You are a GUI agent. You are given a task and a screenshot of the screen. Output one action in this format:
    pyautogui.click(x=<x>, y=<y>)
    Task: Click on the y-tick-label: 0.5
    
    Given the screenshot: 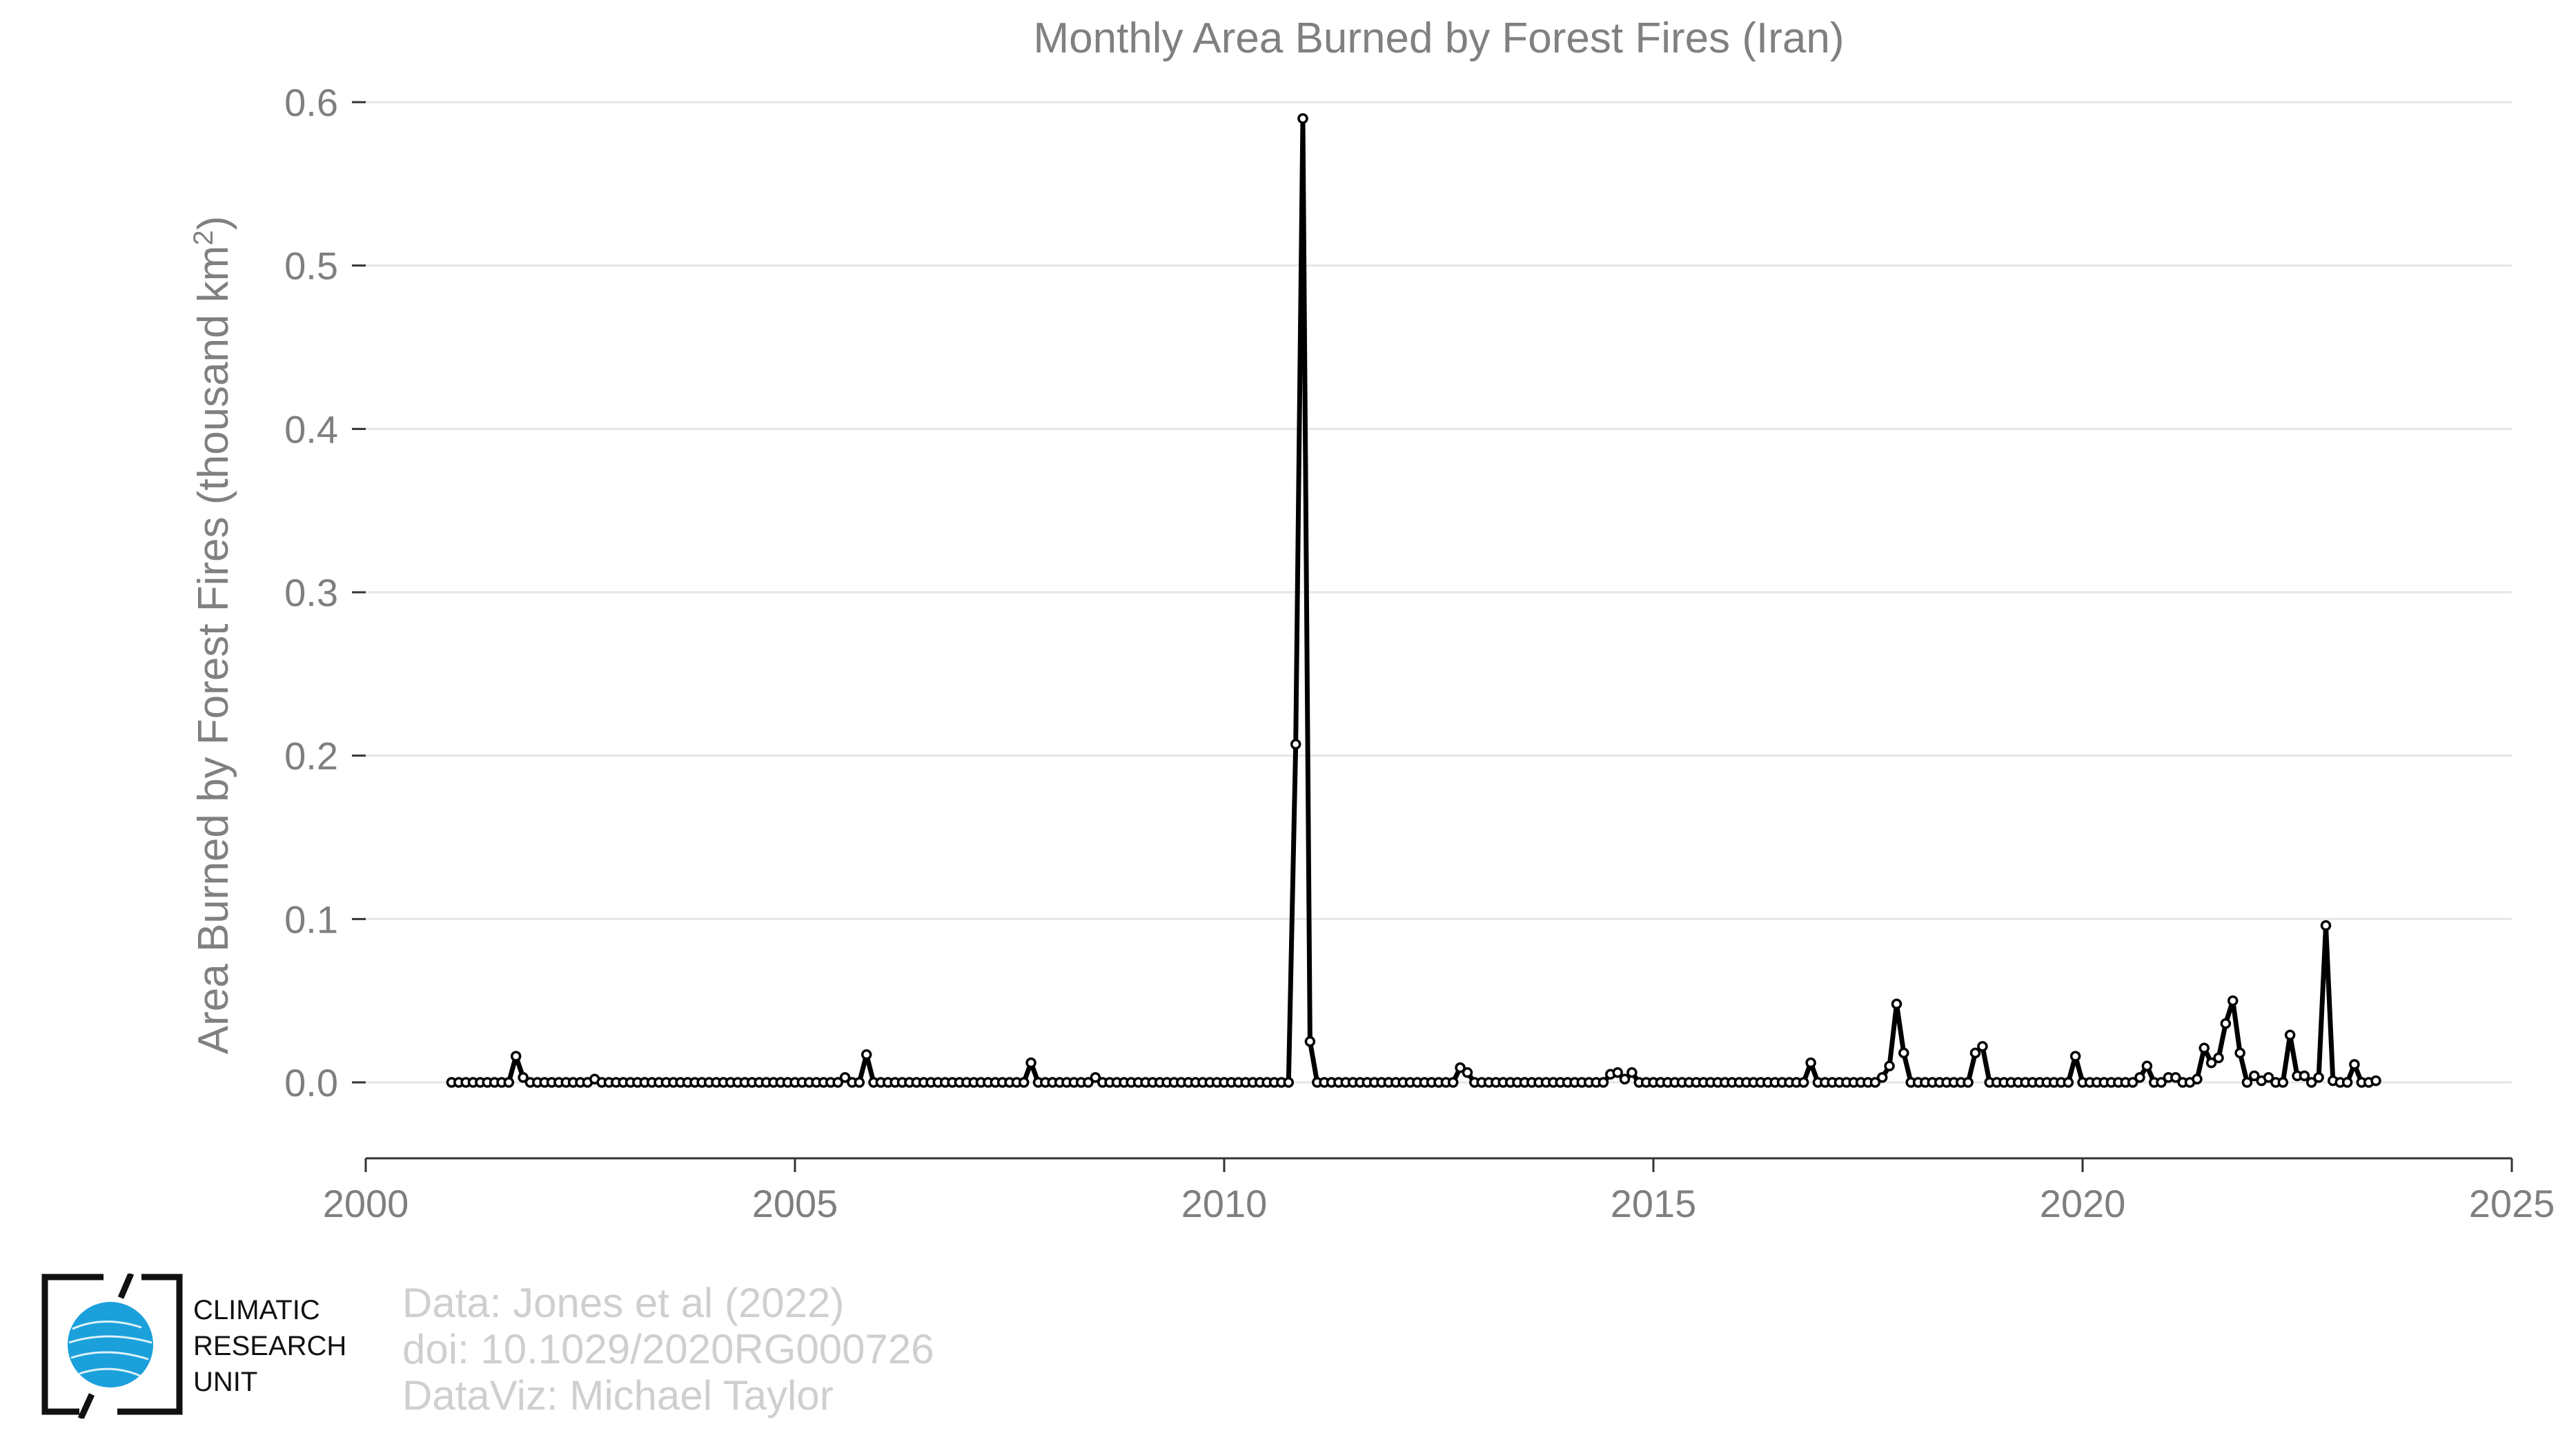 What is the action you would take?
    pyautogui.click(x=311, y=266)
    